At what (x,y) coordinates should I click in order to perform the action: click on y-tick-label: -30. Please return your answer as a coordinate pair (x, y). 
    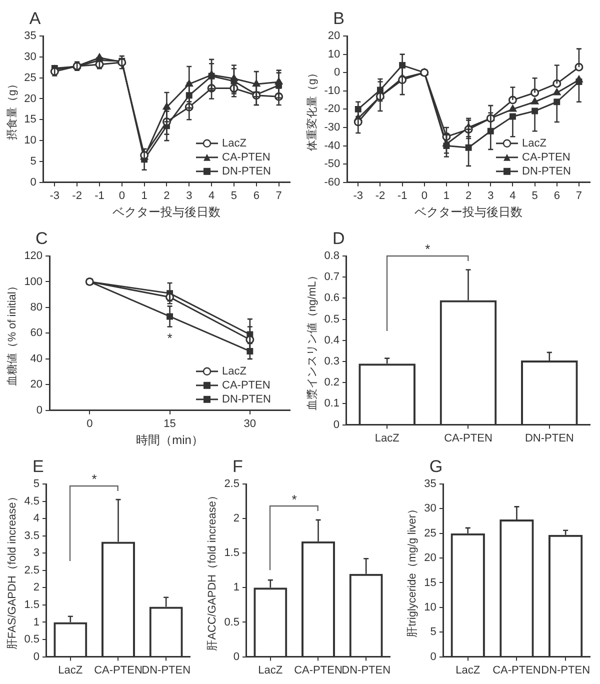
    Looking at the image, I should click on (332, 128).